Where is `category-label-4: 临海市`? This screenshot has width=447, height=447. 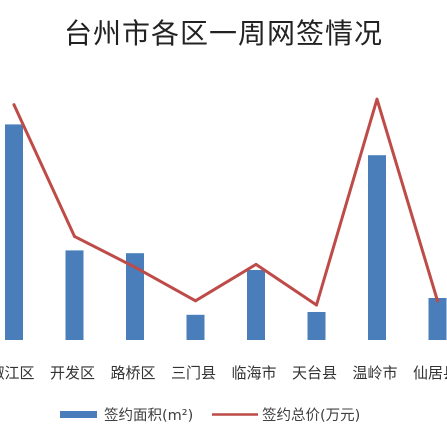 category-label-4: 临海市 is located at coordinates (253, 373).